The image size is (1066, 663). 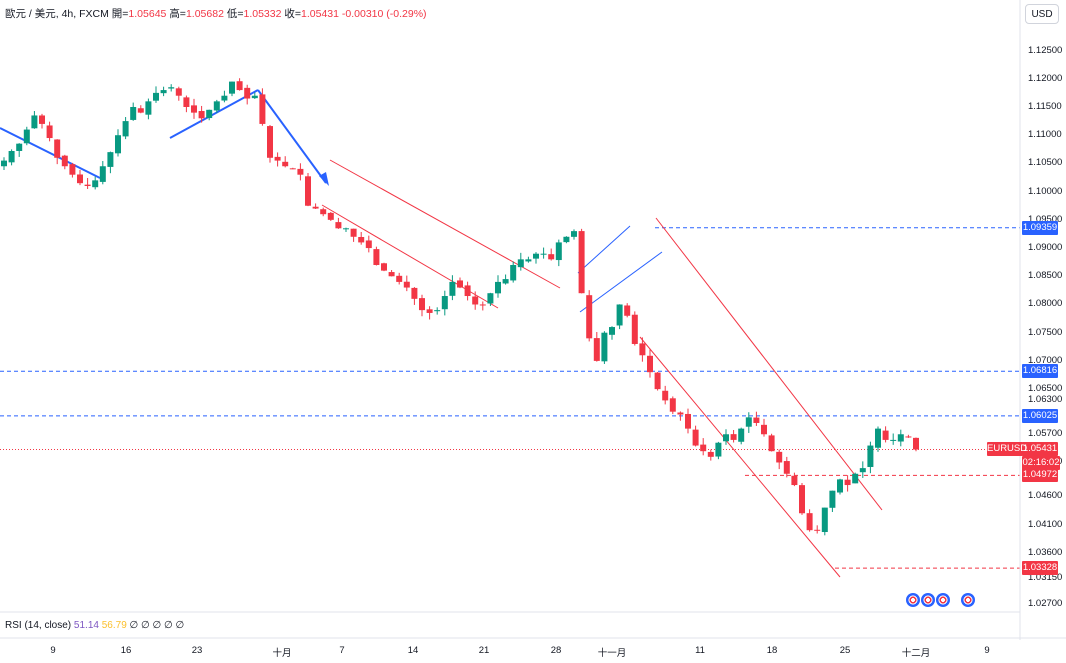 What do you see at coordinates (1041, 463) in the screenshot?
I see `countdown-tag: 02:16:02` at bounding box center [1041, 463].